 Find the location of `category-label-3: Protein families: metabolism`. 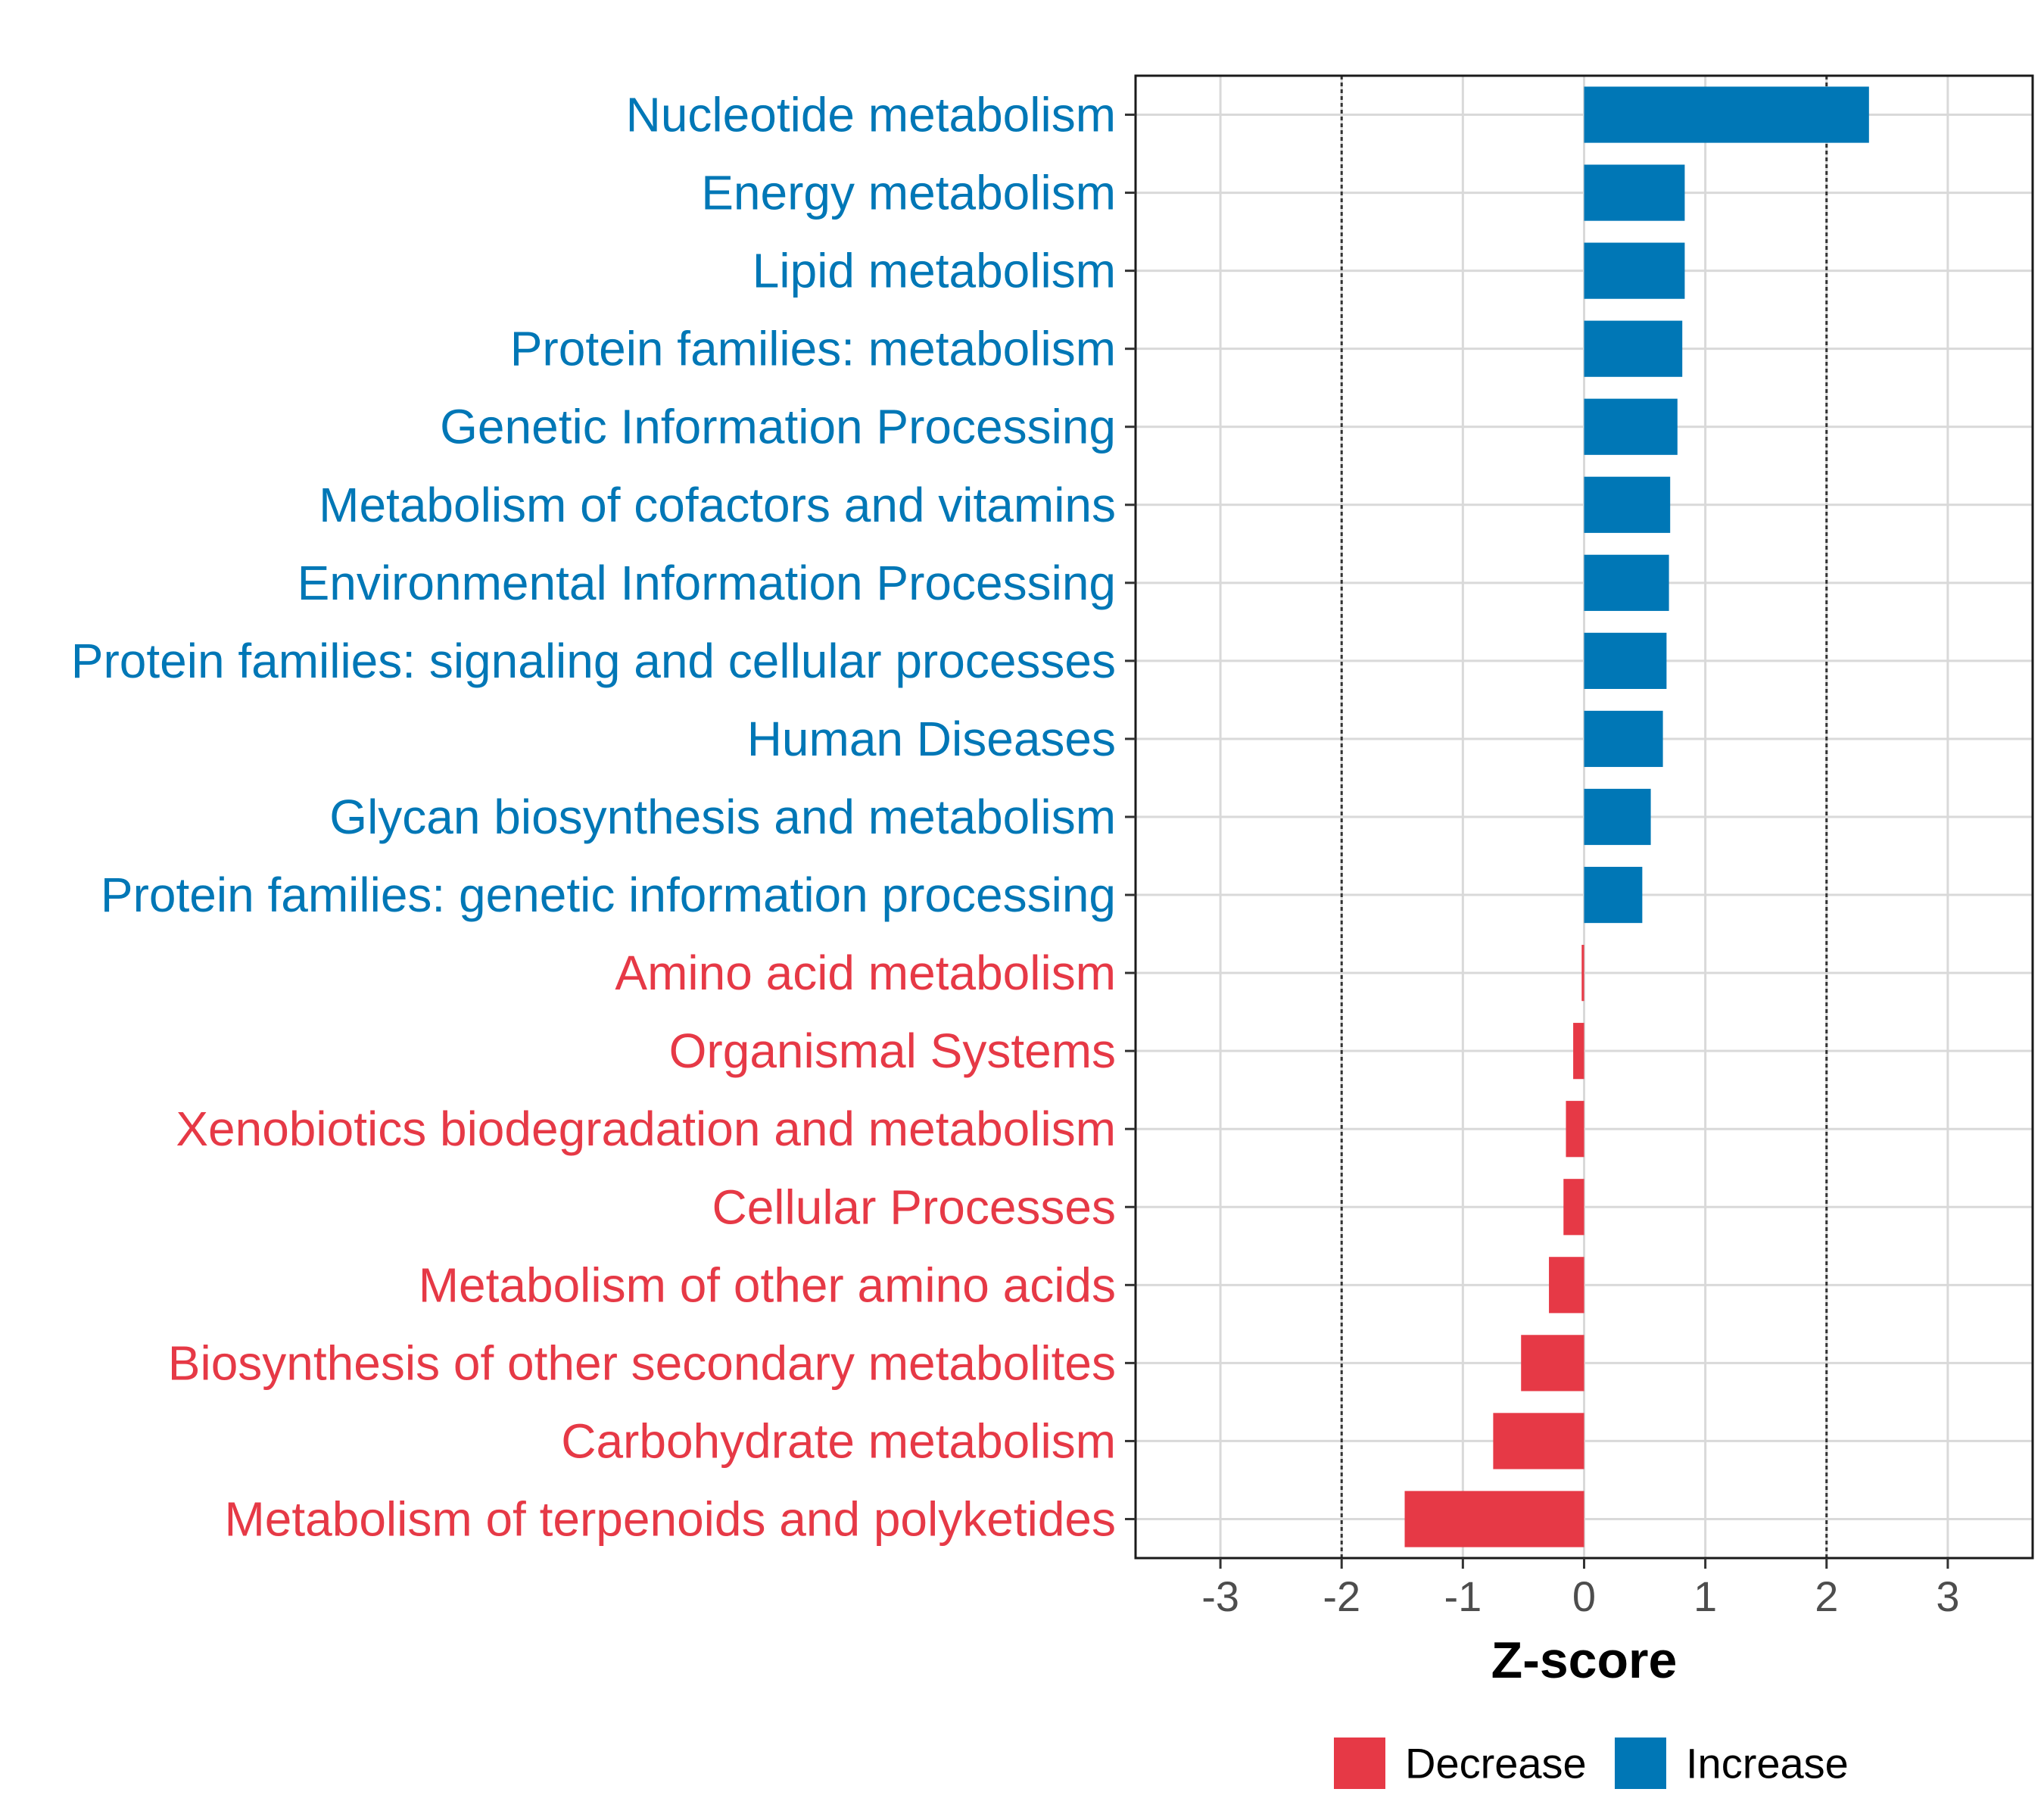

category-label-3: Protein families: metabolism is located at coordinates (813, 349).